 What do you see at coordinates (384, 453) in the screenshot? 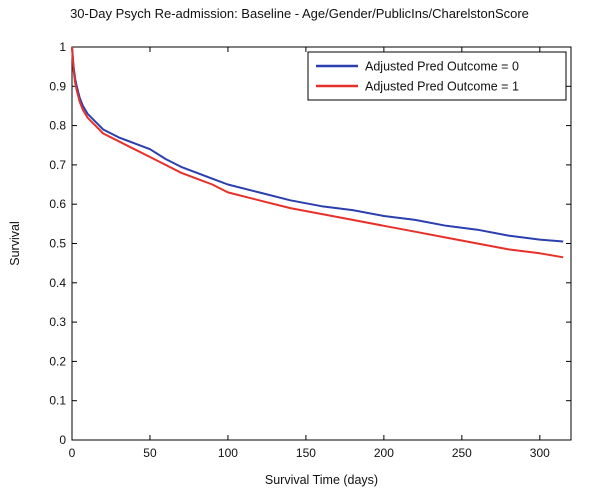
I see `x-tick-label: 200` at bounding box center [384, 453].